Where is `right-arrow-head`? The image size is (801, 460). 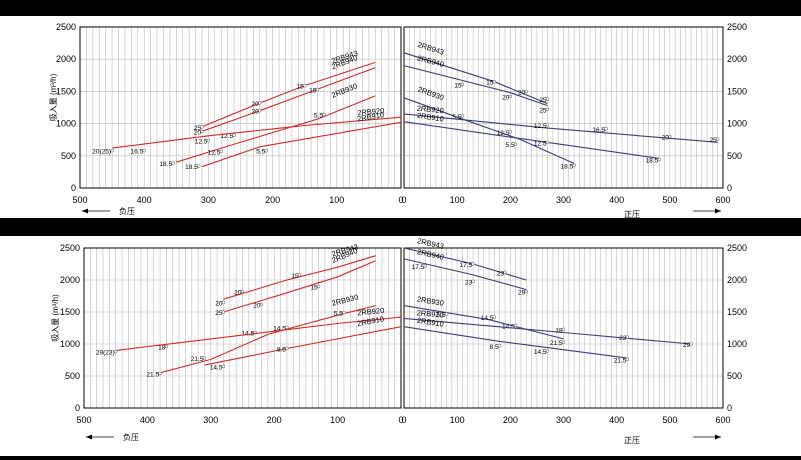
right-arrow-head is located at coordinates (718, 211).